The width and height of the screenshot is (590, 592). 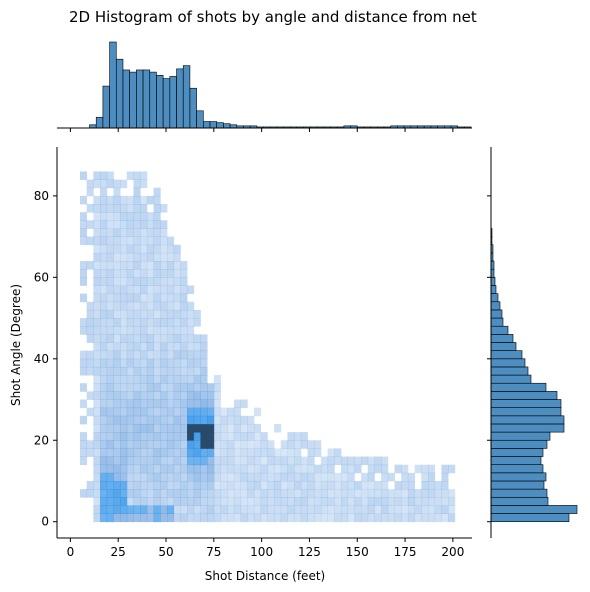 I want to click on y-tick-label: 60, so click(x=41, y=277).